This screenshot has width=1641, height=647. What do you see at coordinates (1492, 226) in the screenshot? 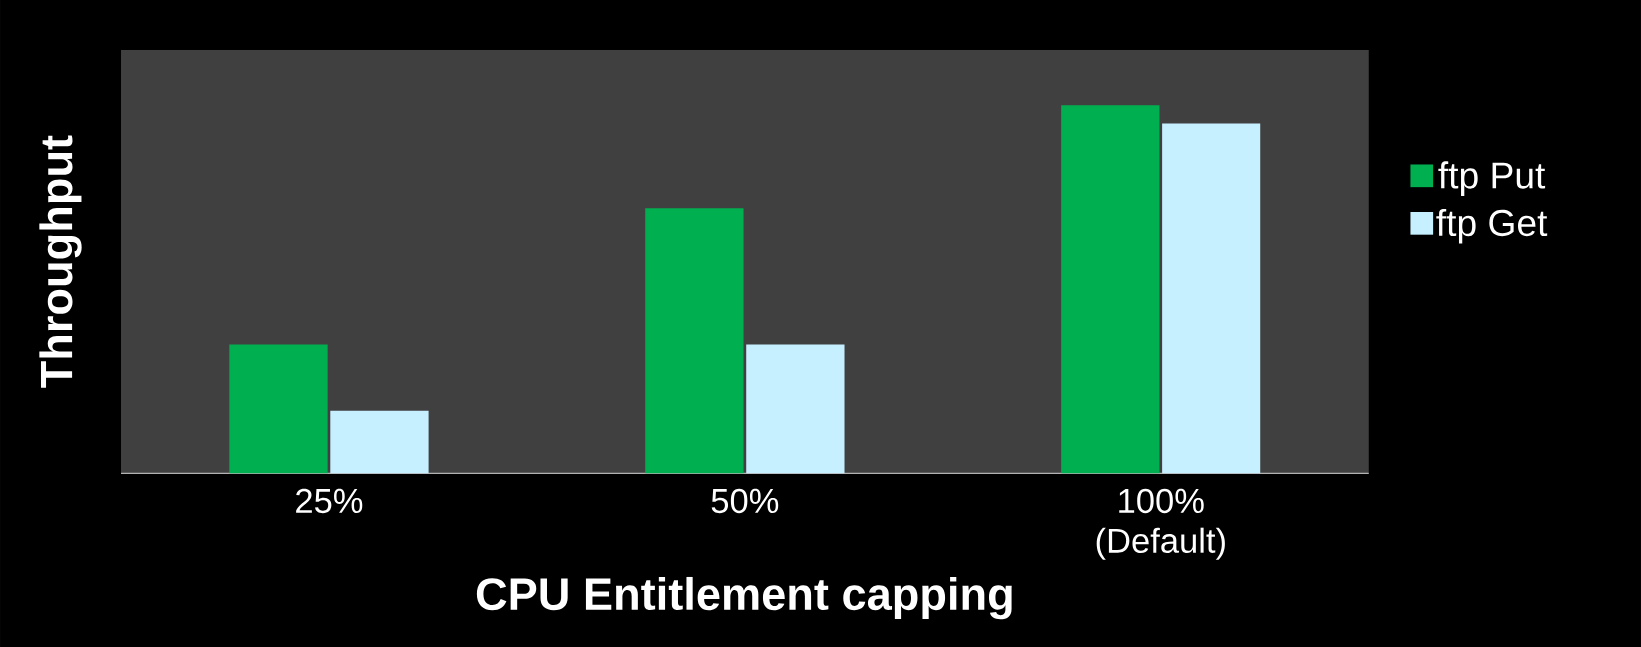
I see `legend-label: ftp Get` at bounding box center [1492, 226].